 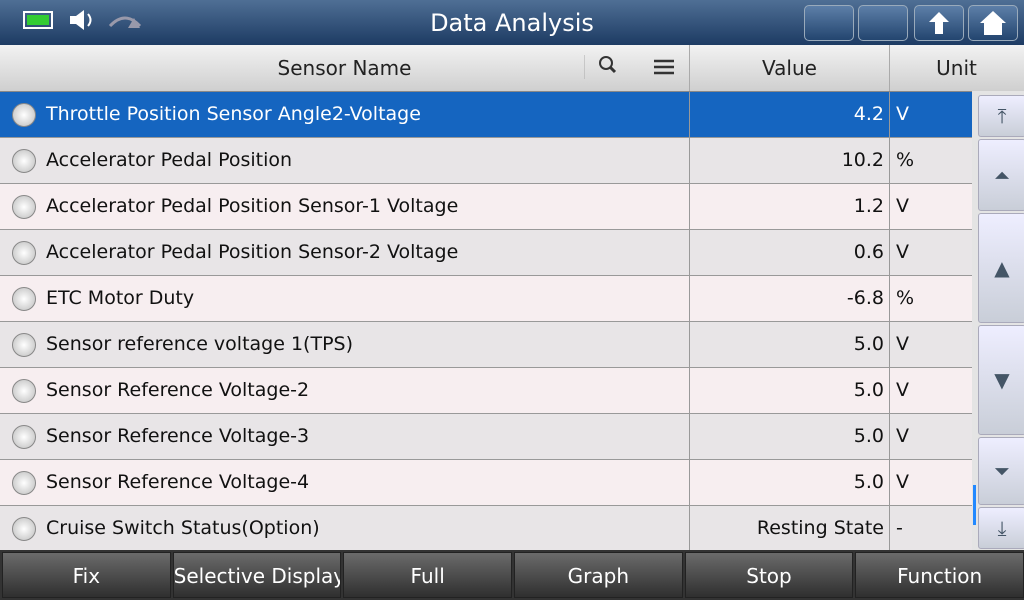 What do you see at coordinates (1001, 175) in the screenshot?
I see `page-up: ⏶` at bounding box center [1001, 175].